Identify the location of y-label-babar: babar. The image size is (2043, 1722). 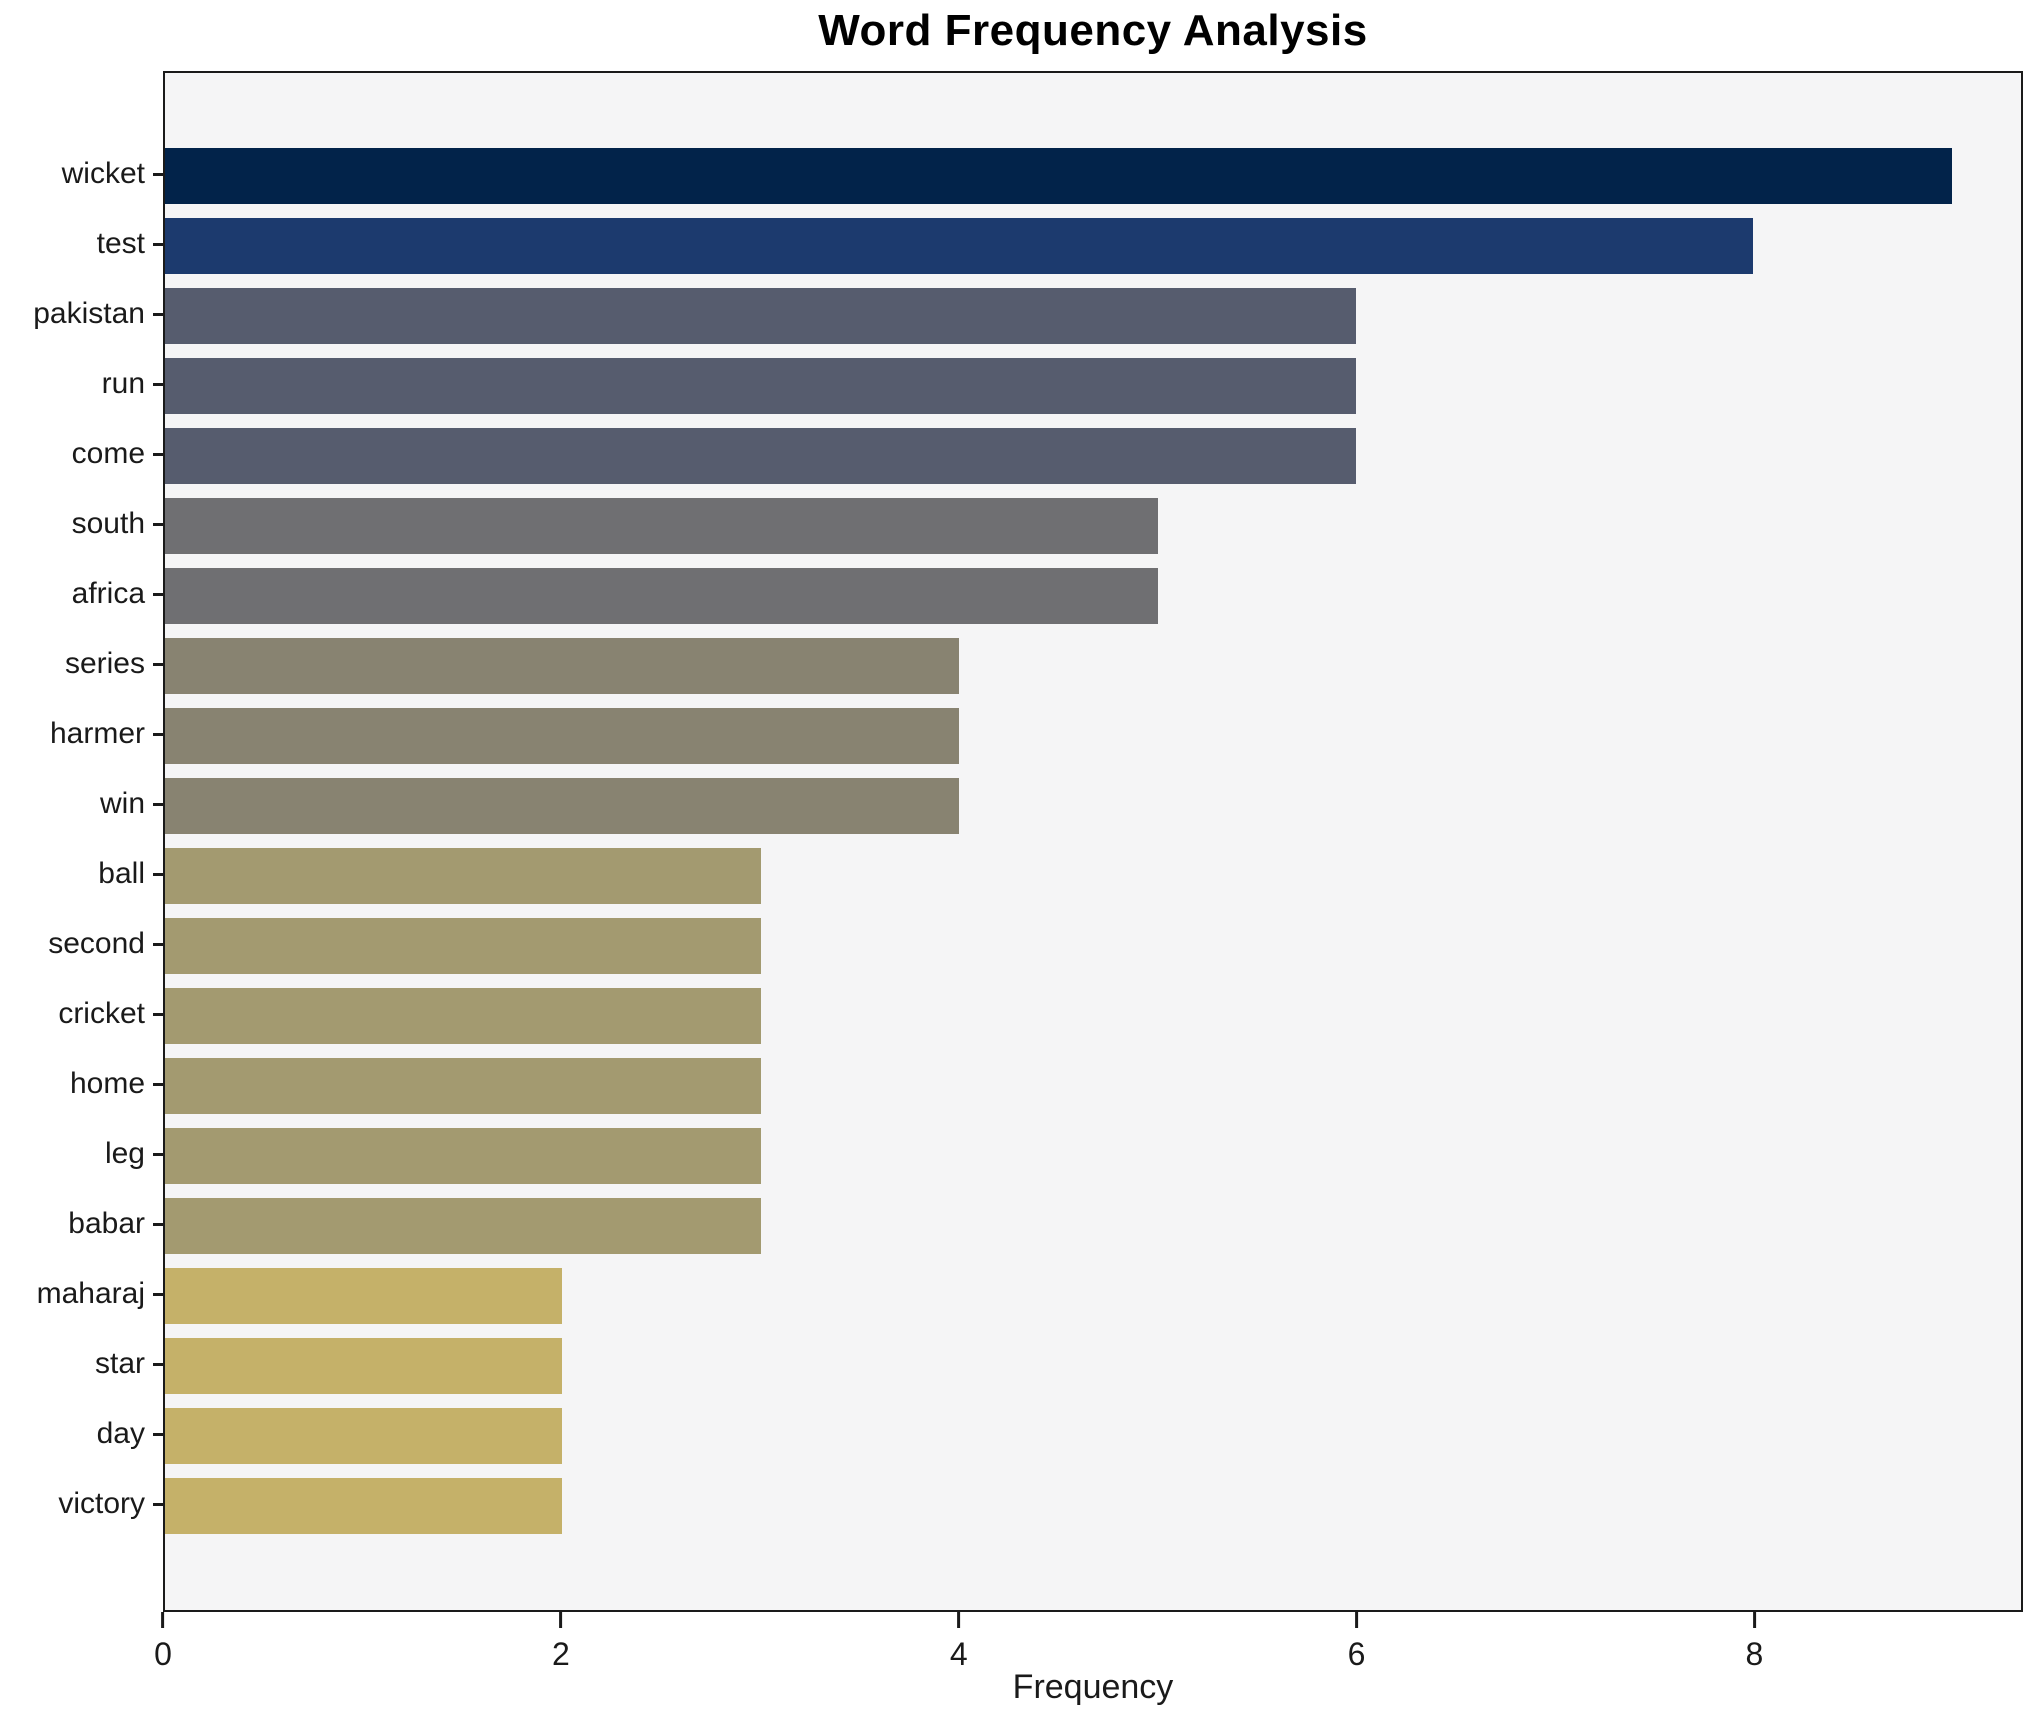
(106, 1223).